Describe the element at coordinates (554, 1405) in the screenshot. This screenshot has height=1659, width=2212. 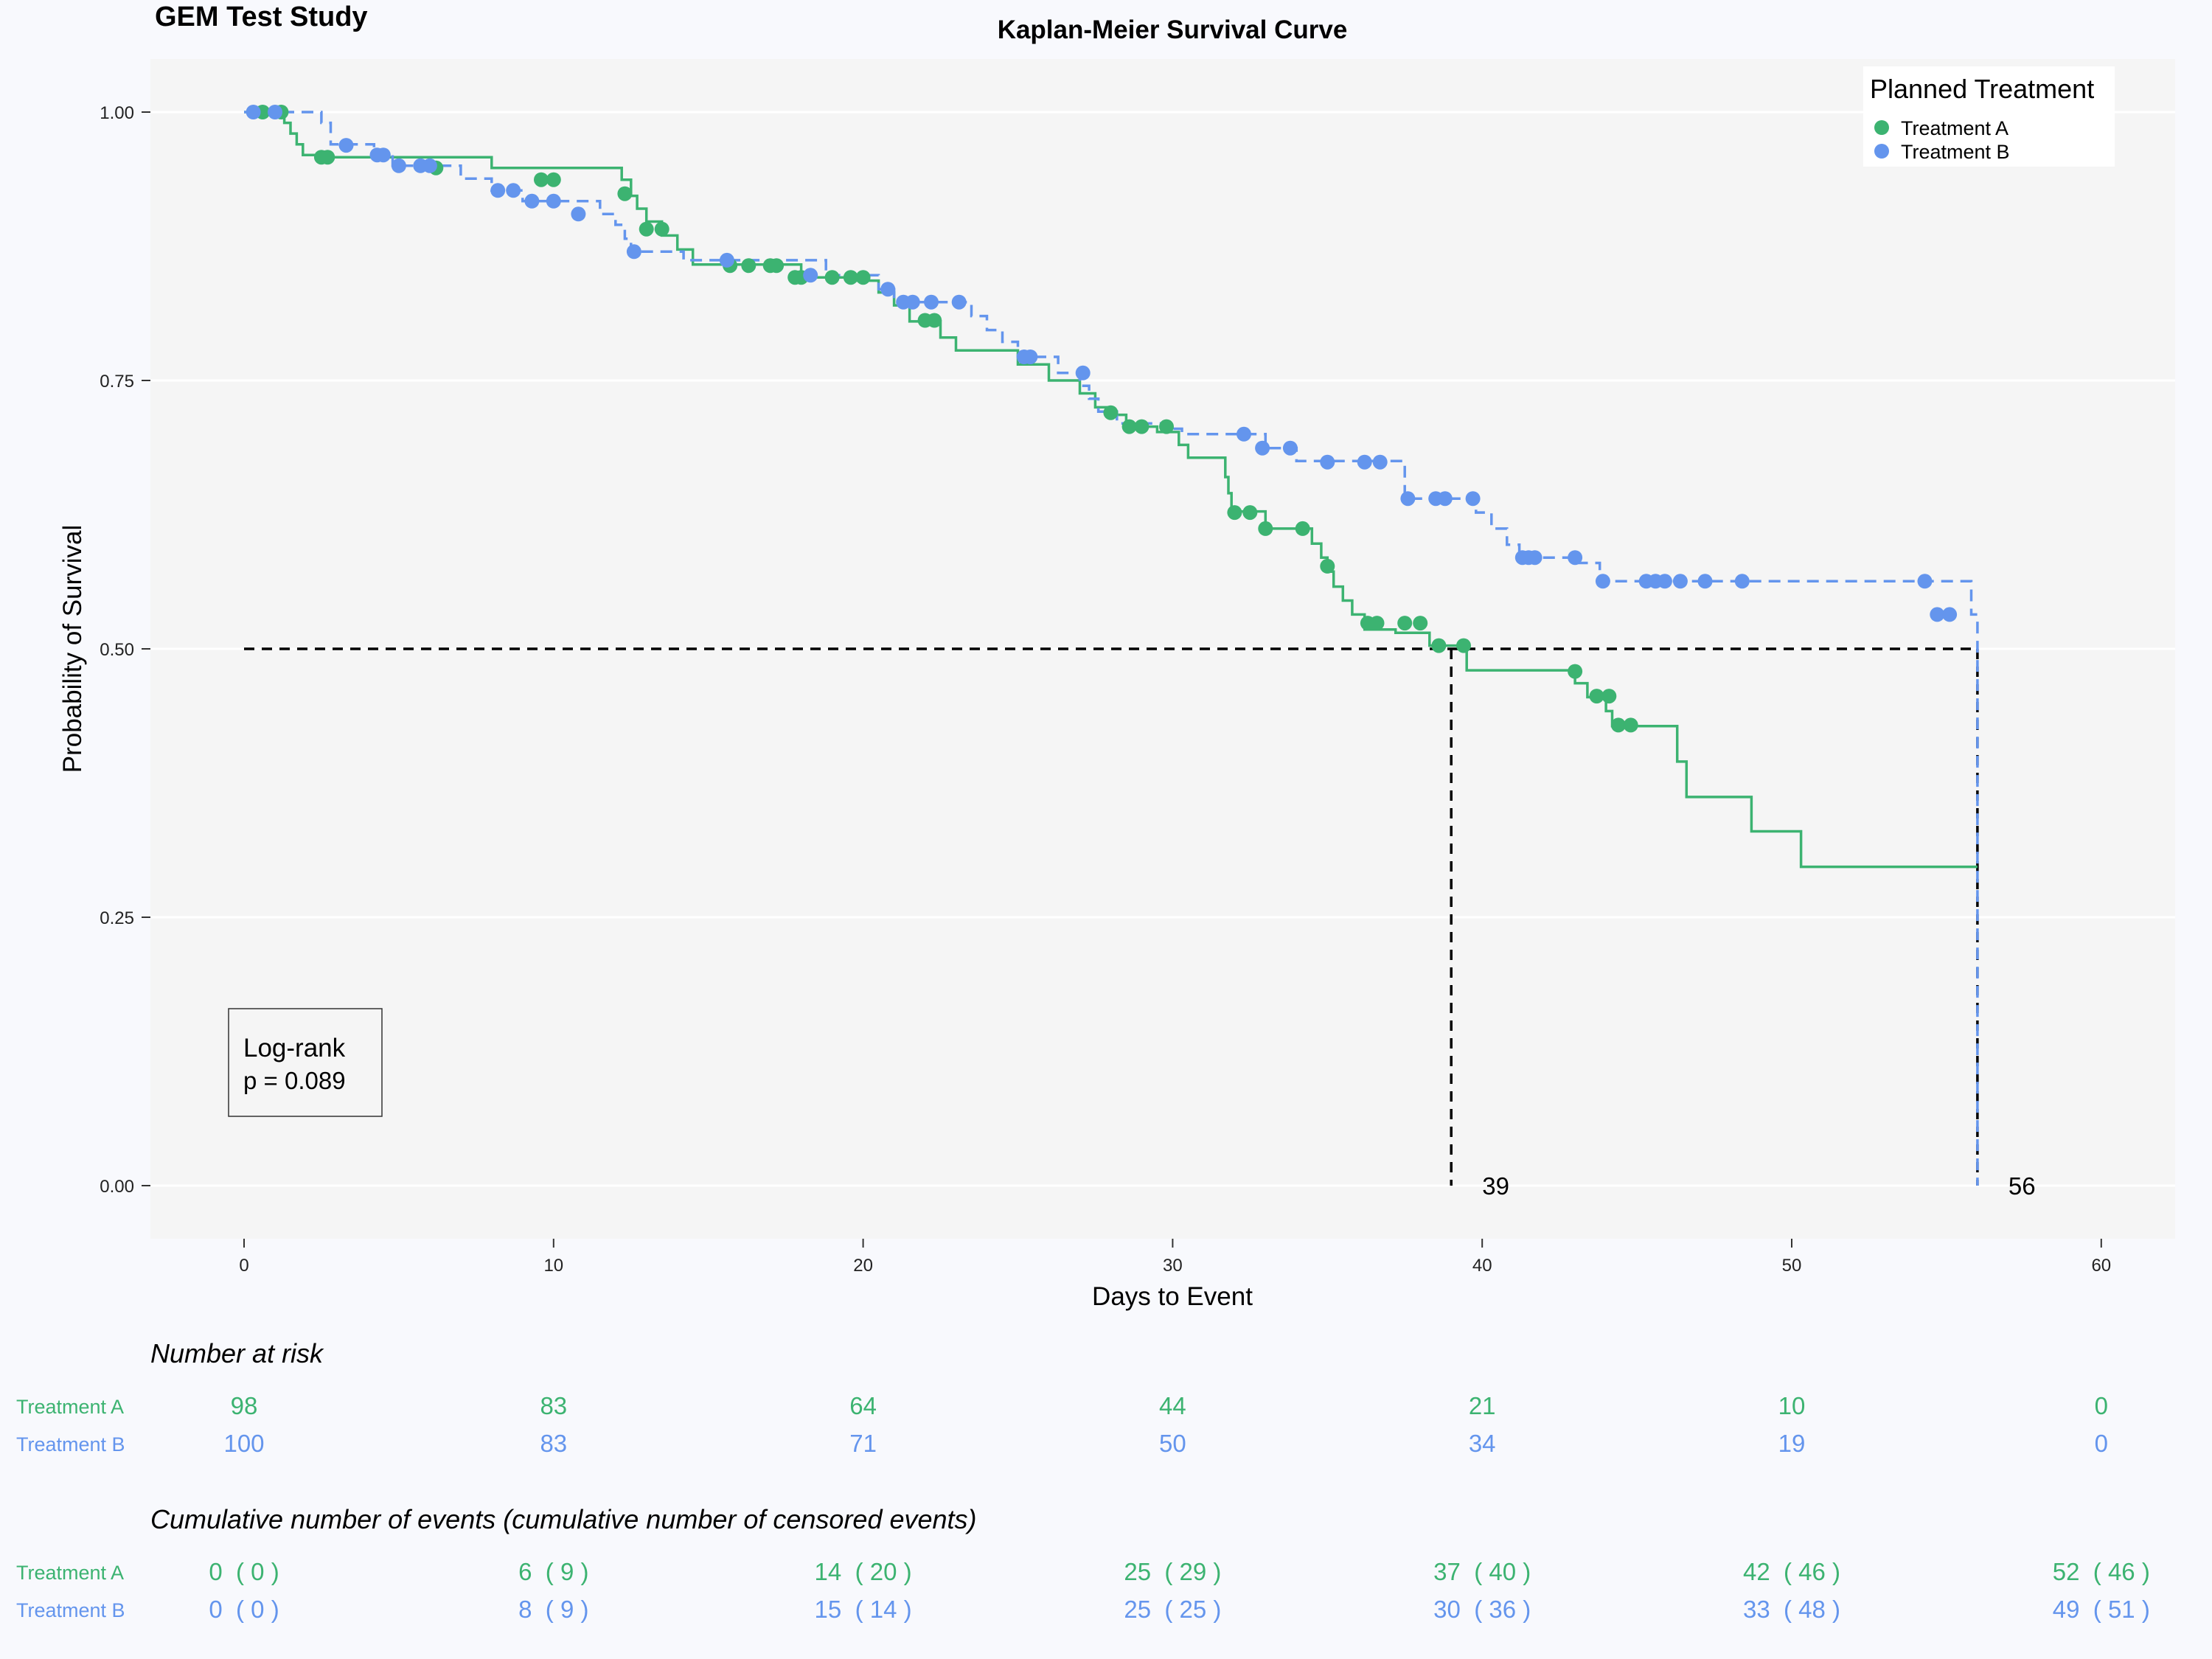
I see `risk-table-cell: 83` at that location.